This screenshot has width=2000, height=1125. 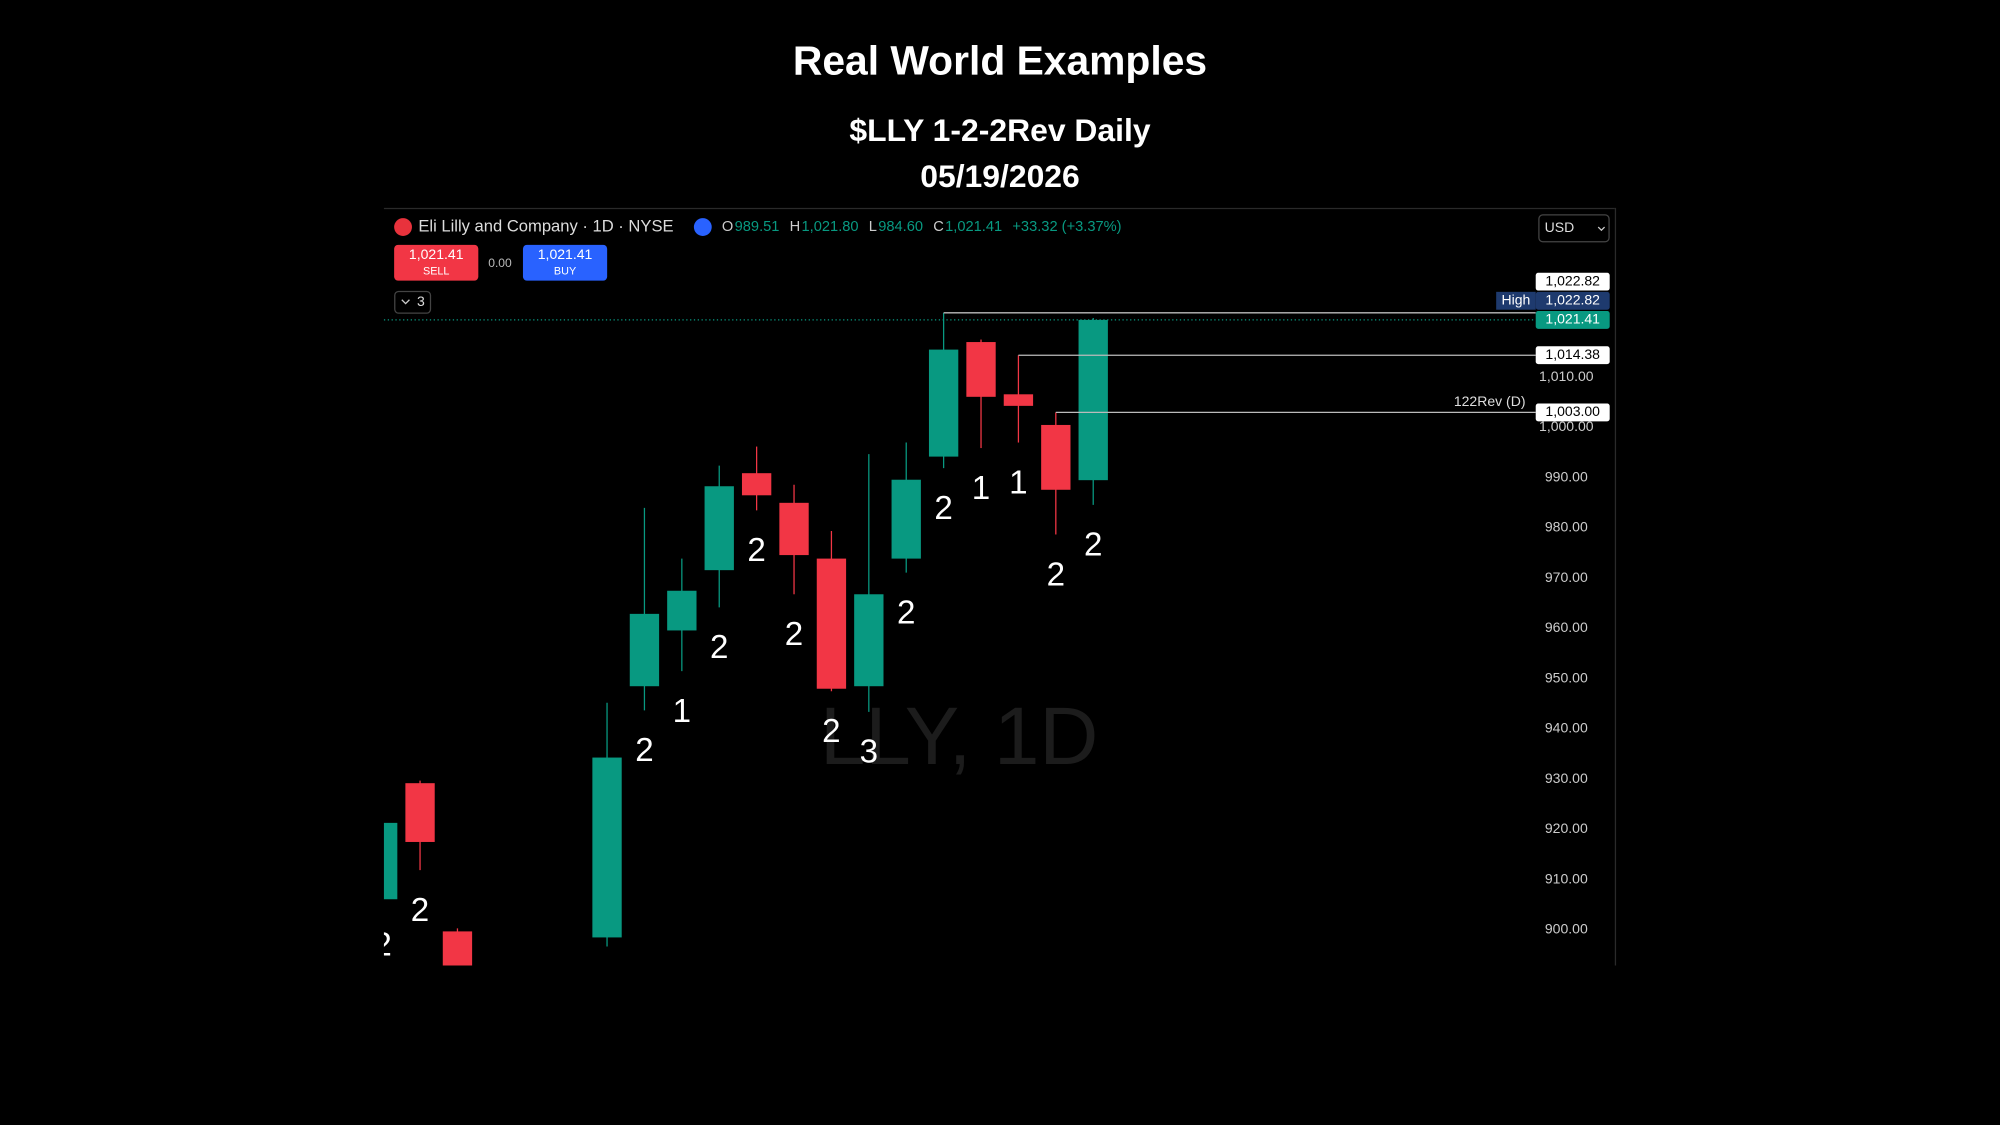 What do you see at coordinates (1490, 401) in the screenshot?
I see `level-name: 122Rev (D)` at bounding box center [1490, 401].